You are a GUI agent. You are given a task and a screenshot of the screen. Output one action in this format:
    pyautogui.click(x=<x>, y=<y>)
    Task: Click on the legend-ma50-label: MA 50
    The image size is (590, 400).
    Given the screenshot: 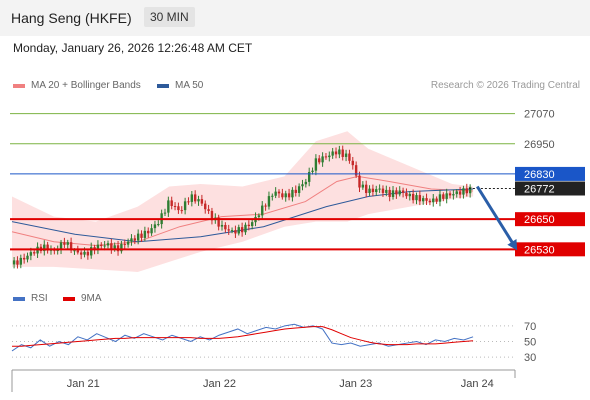 What is the action you would take?
    pyautogui.click(x=189, y=85)
    